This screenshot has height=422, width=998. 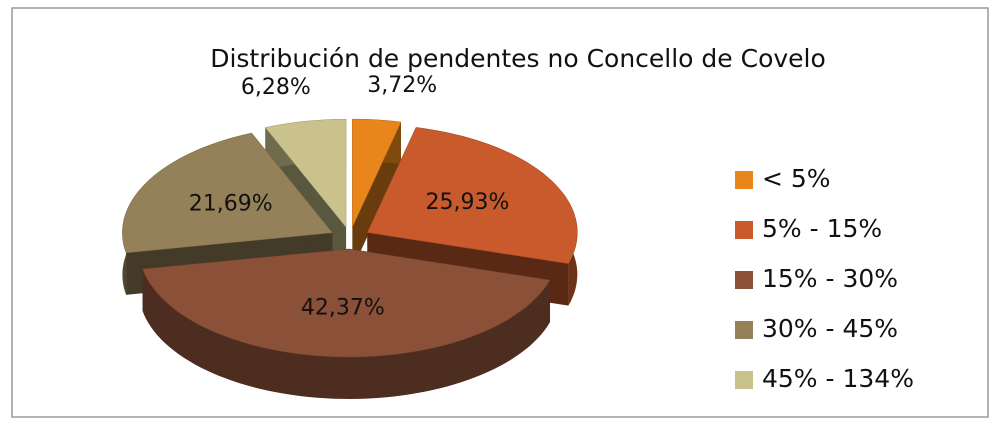 I want to click on data-label: 3,72%, so click(x=402, y=85).